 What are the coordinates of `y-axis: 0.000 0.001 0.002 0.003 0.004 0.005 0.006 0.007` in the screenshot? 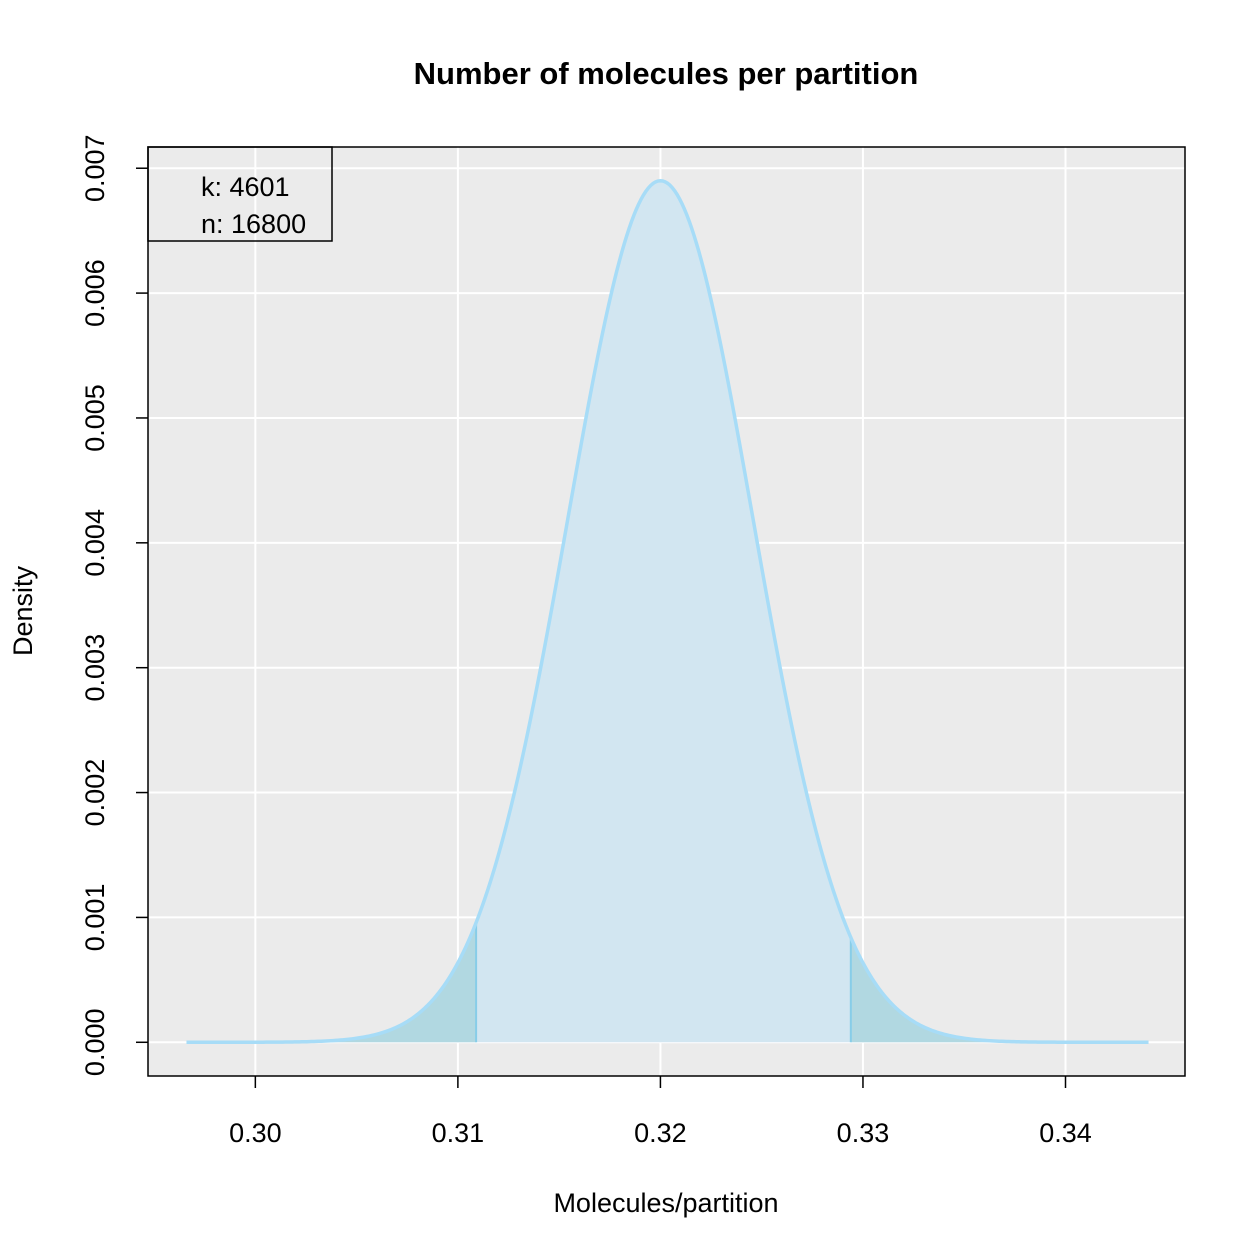 It's located at (114, 605).